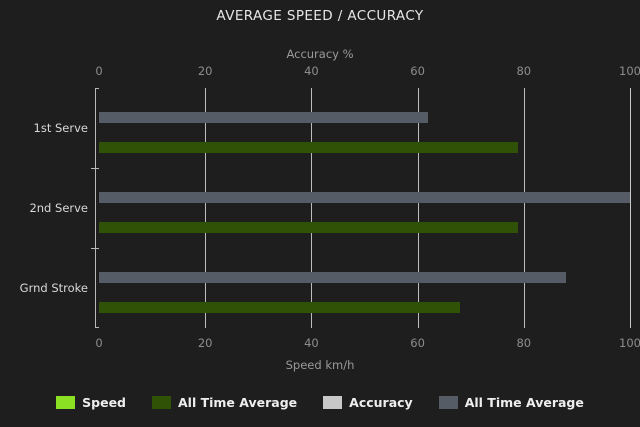 Image resolution: width=640 pixels, height=427 pixels. What do you see at coordinates (320, 343) in the screenshot?
I see `bottom-axis-tick-labels: 0 20 40 60 80 100` at bounding box center [320, 343].